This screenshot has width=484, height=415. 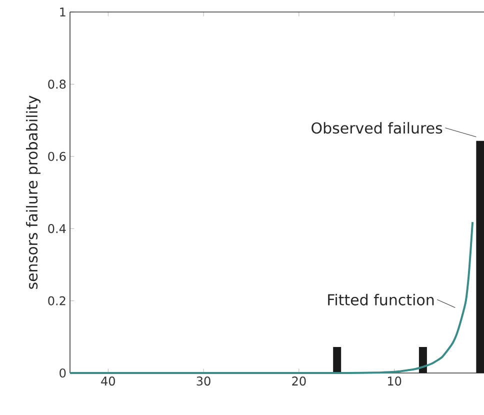 I want to click on annotation: Fitted function, so click(x=381, y=300).